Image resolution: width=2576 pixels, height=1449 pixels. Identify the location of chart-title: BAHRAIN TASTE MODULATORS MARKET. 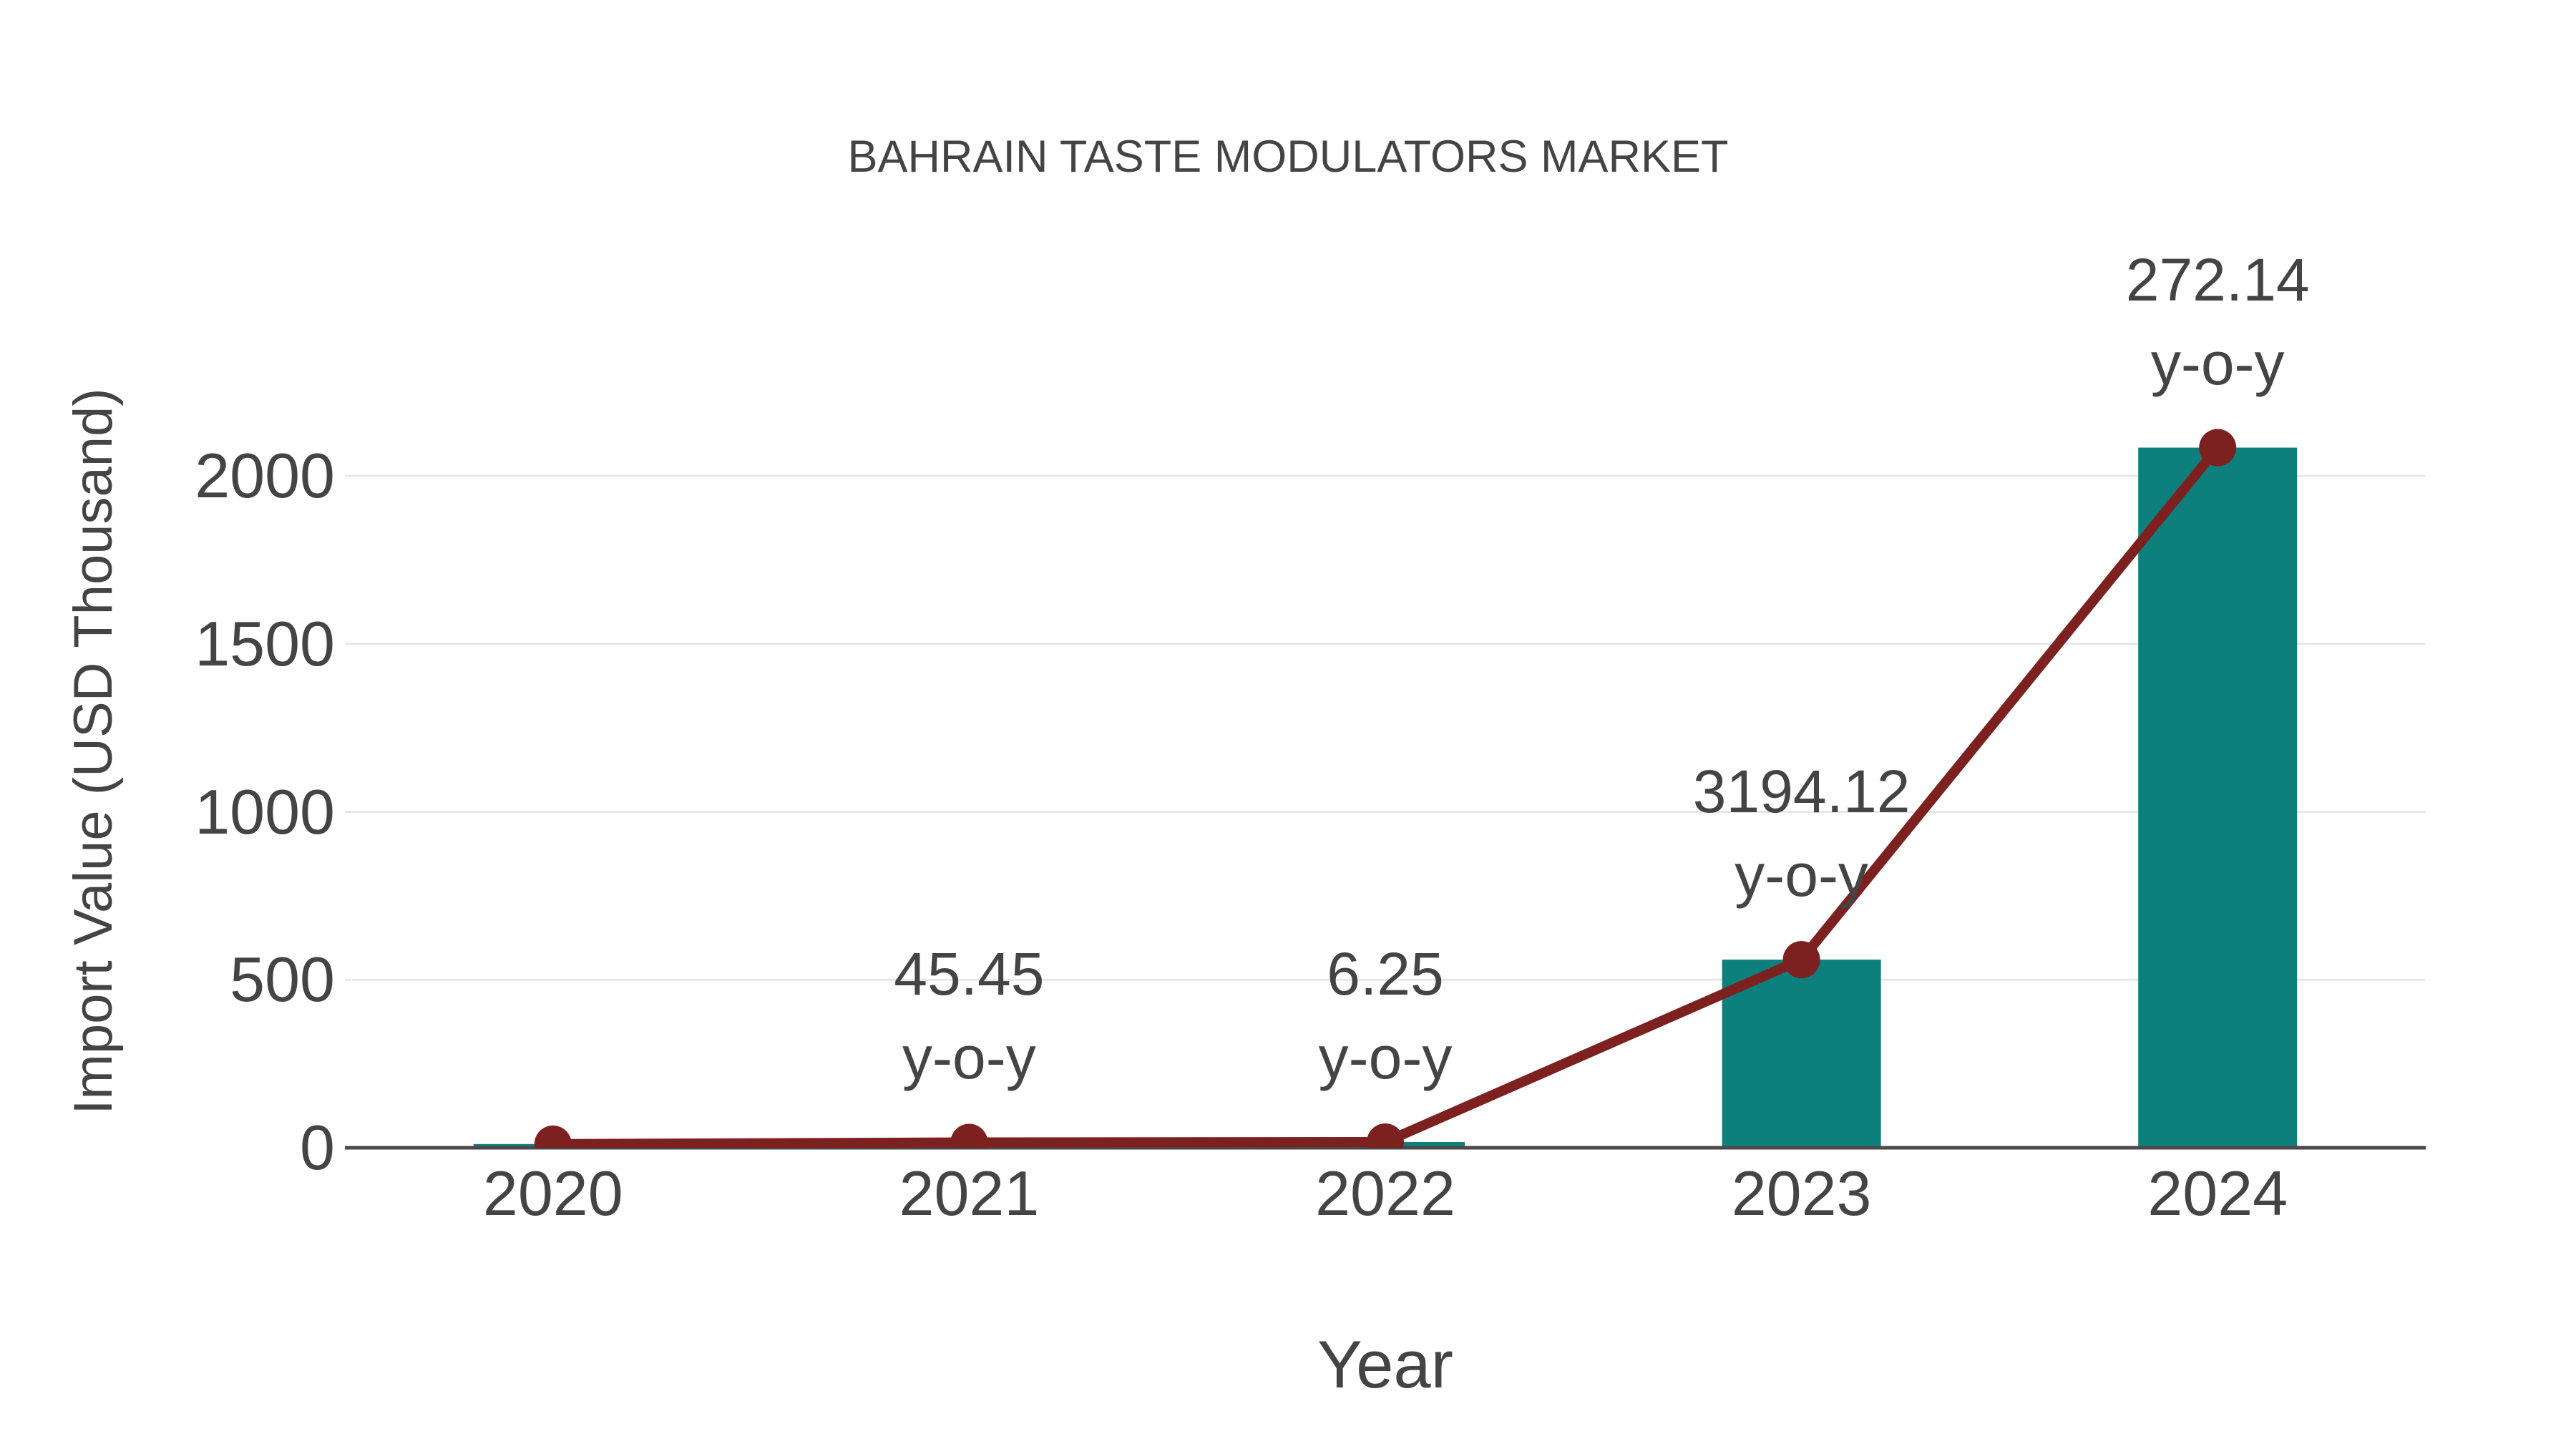
(1288, 157).